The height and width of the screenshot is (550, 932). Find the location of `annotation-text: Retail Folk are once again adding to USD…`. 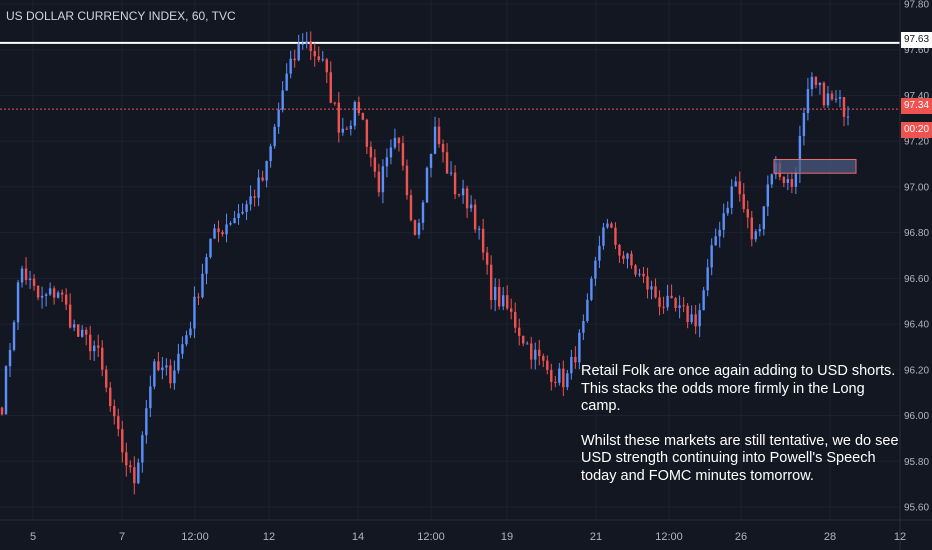

annotation-text: Retail Folk are once again adding to USD… is located at coordinates (741, 432).